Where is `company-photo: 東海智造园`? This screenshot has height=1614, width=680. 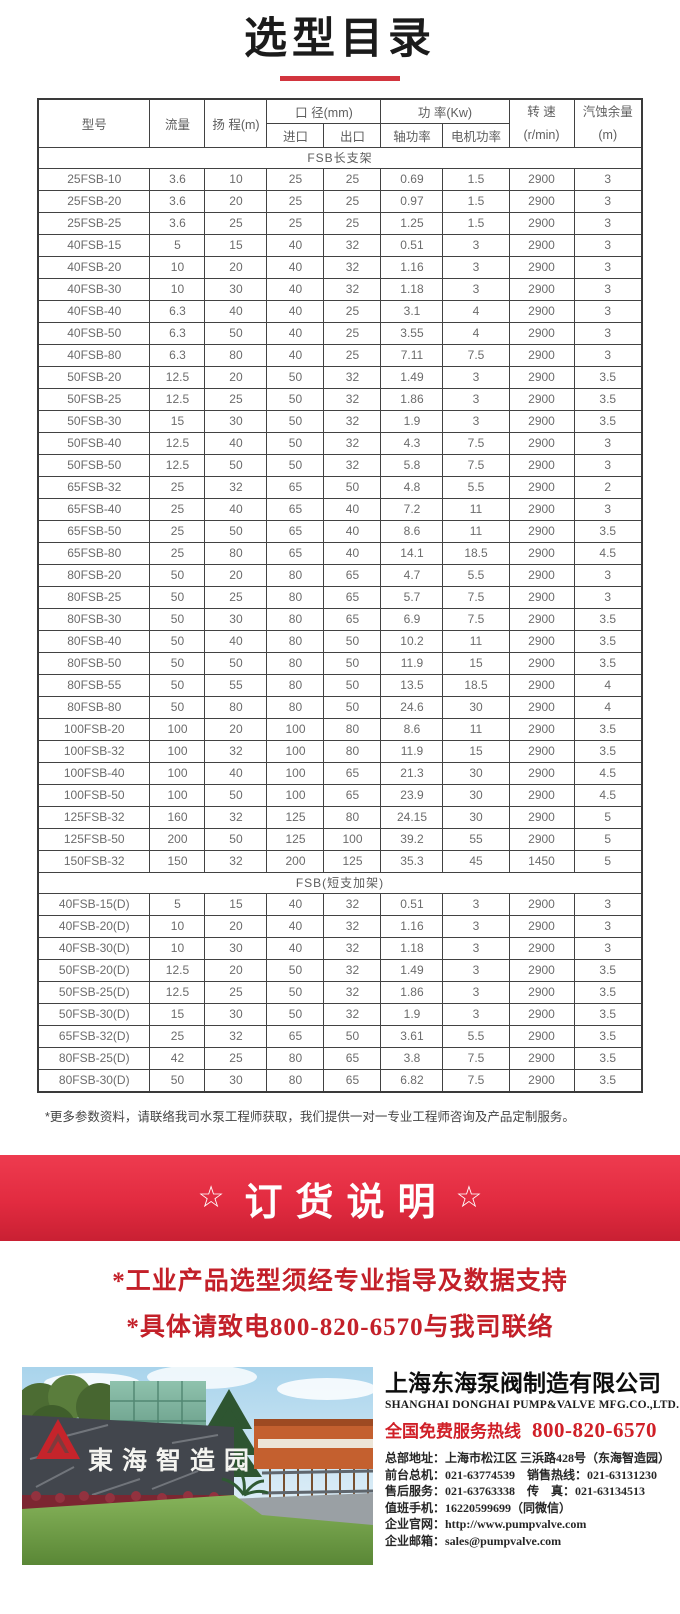 company-photo: 東海智造园 is located at coordinates (197, 1466).